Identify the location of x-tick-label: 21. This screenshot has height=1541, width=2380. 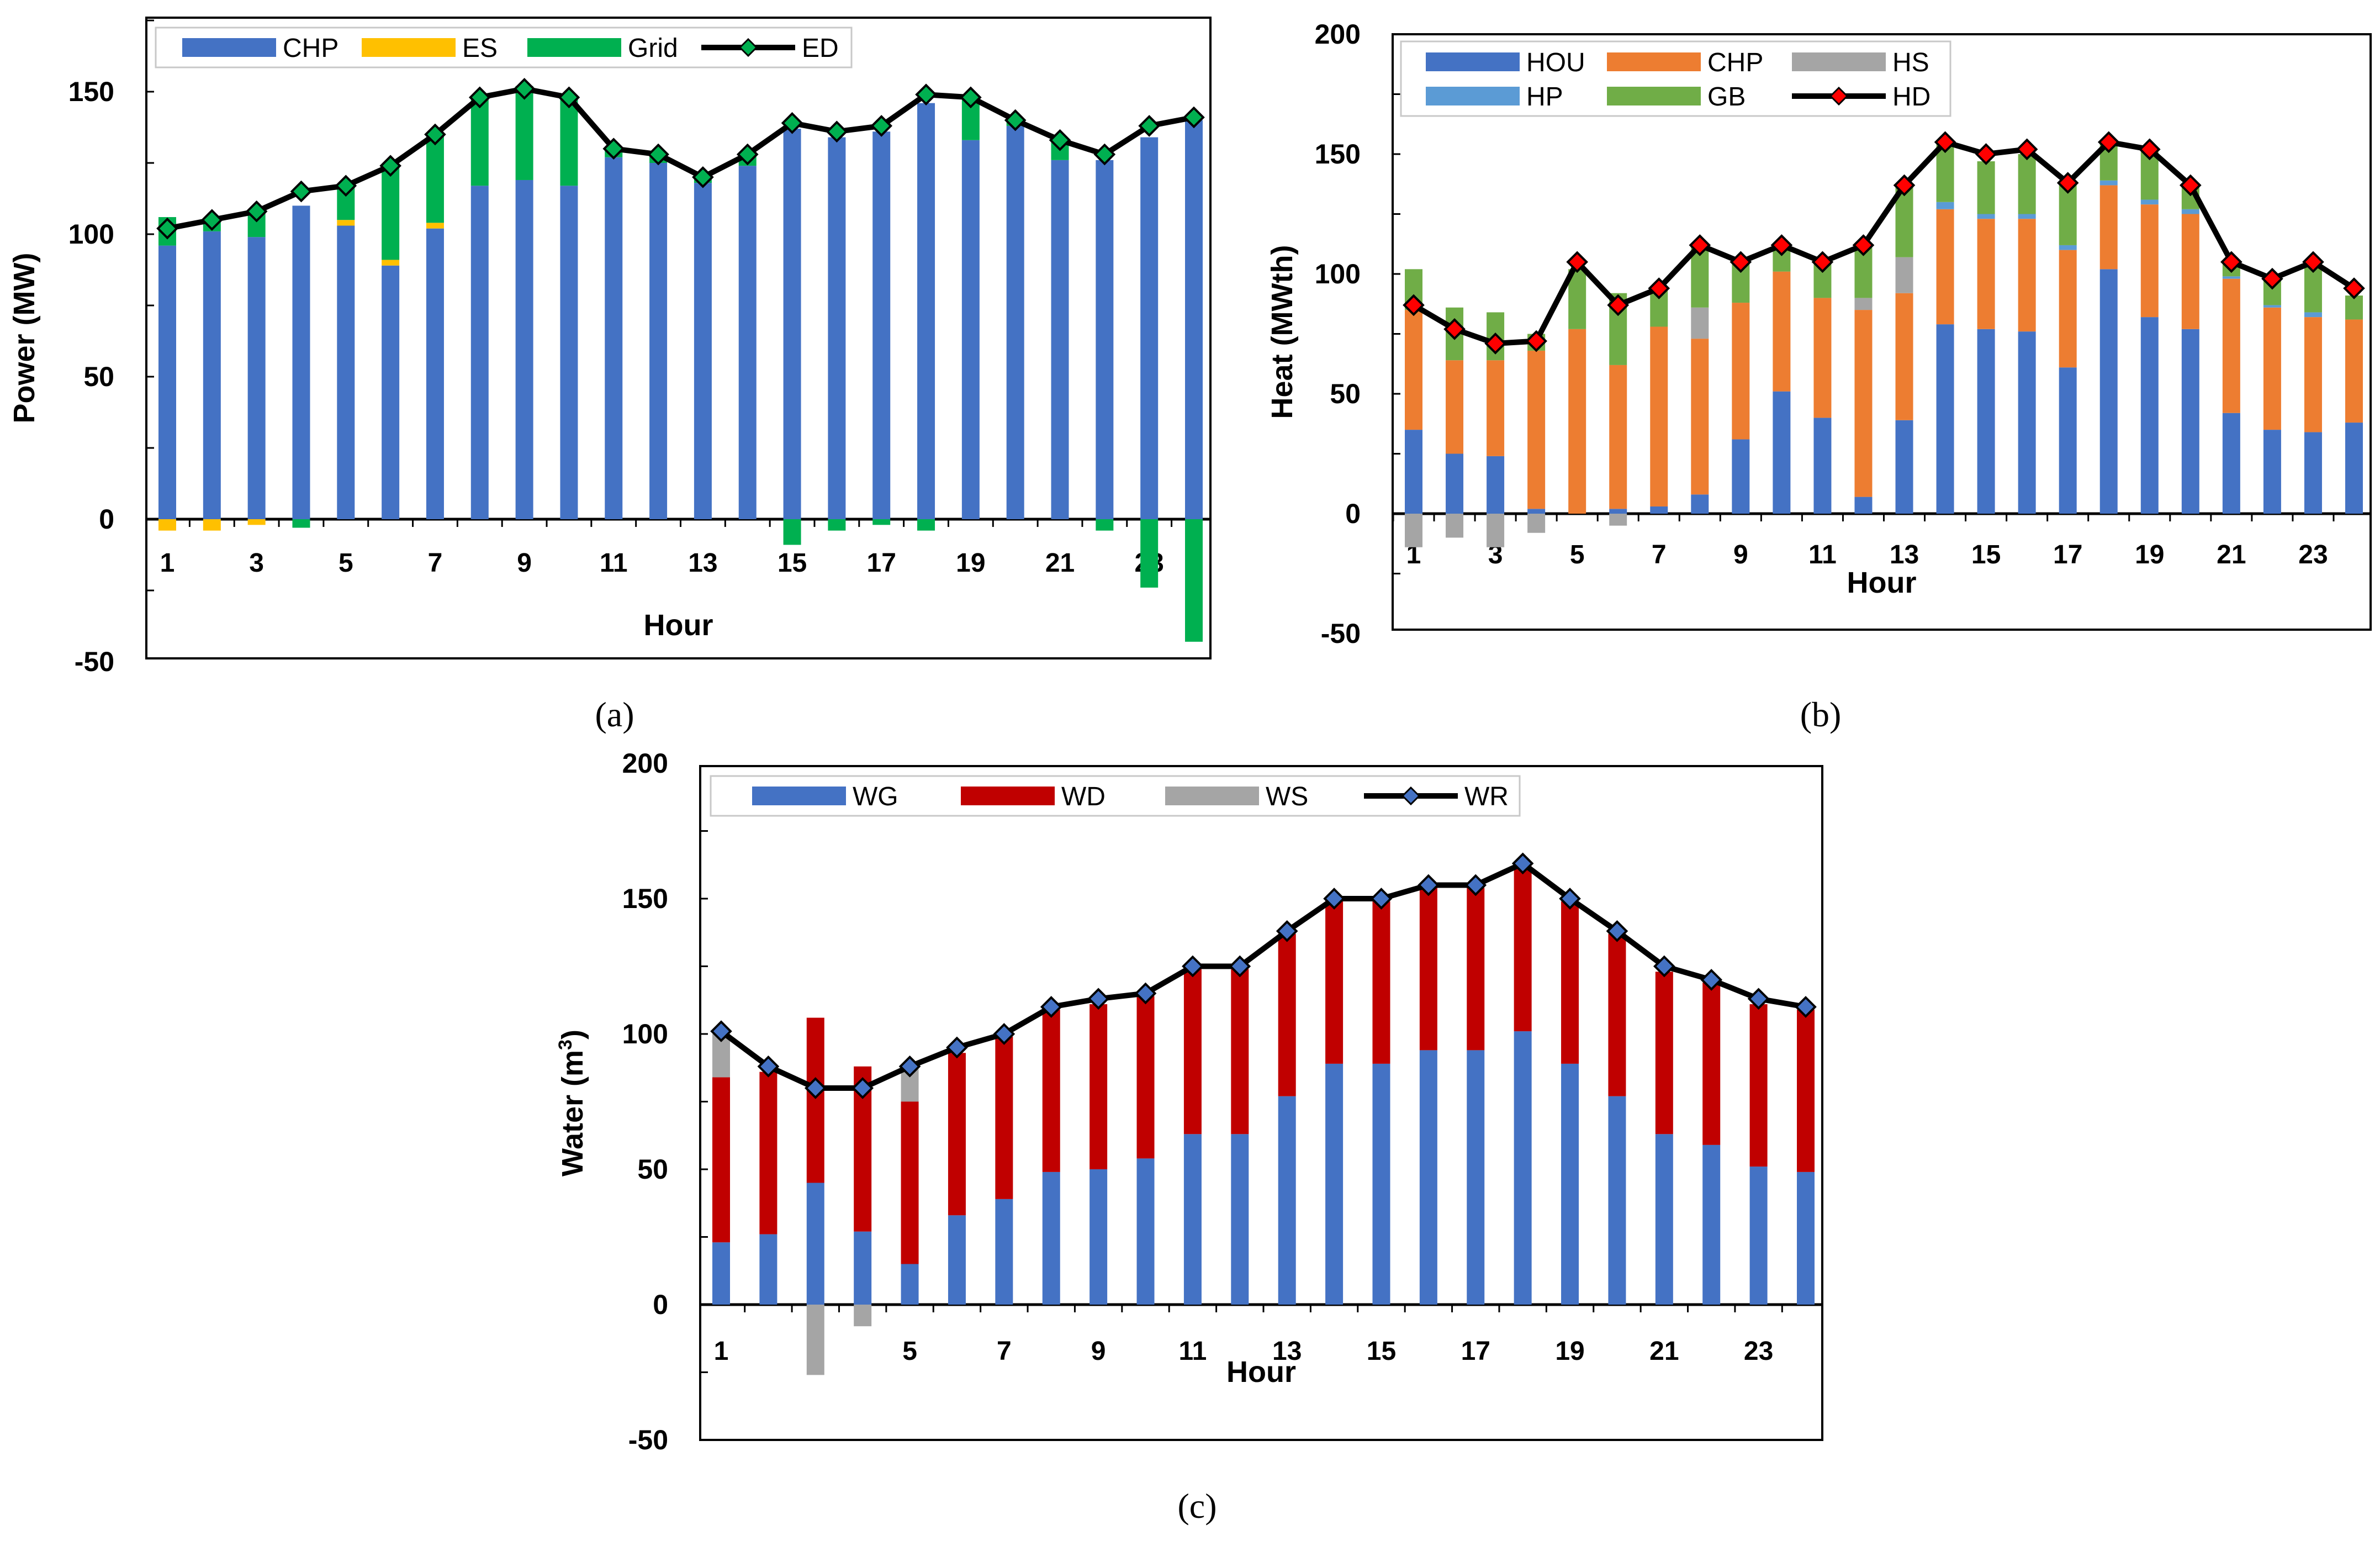
(2231, 554).